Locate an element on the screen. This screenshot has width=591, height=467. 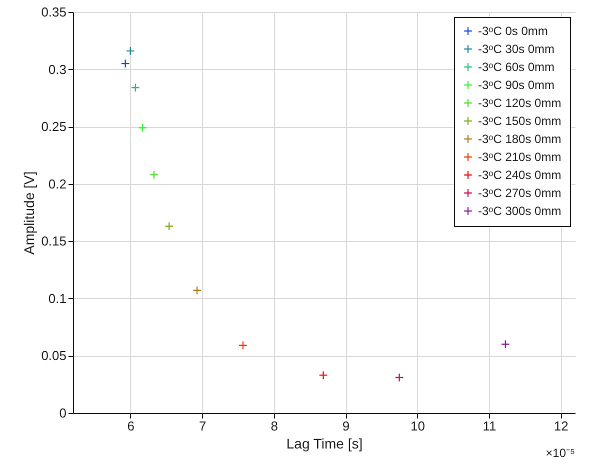
legend-label: -3ᵒC 0s 0mm is located at coordinates (513, 31).